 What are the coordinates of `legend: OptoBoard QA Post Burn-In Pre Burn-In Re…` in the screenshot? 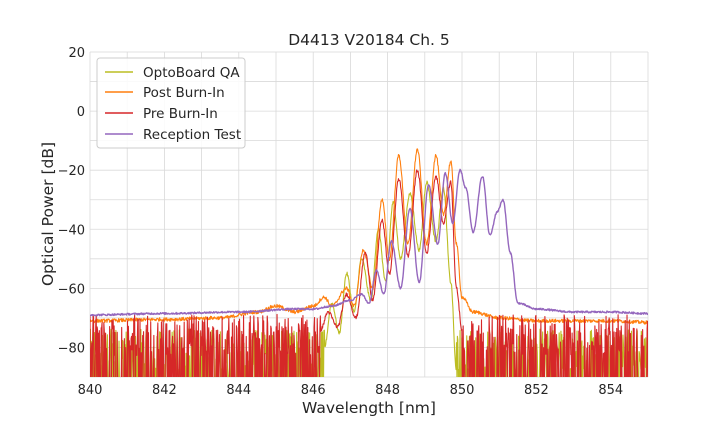 It's located at (171, 103).